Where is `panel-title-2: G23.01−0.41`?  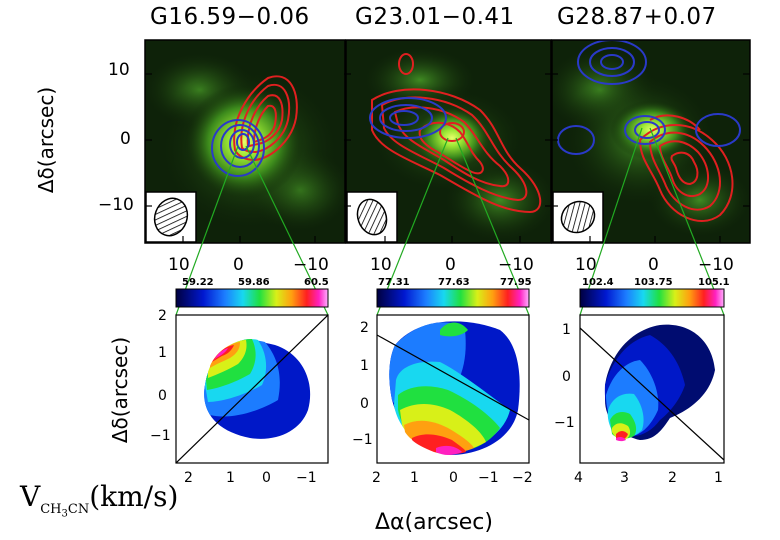
panel-title-2: G23.01−0.41 is located at coordinates (435, 17).